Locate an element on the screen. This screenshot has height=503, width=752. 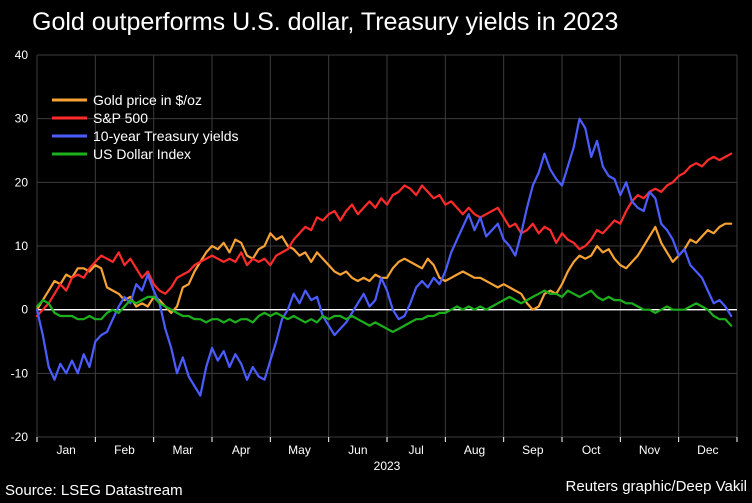
legend-label: 10-year Treasury yields is located at coordinates (166, 136).